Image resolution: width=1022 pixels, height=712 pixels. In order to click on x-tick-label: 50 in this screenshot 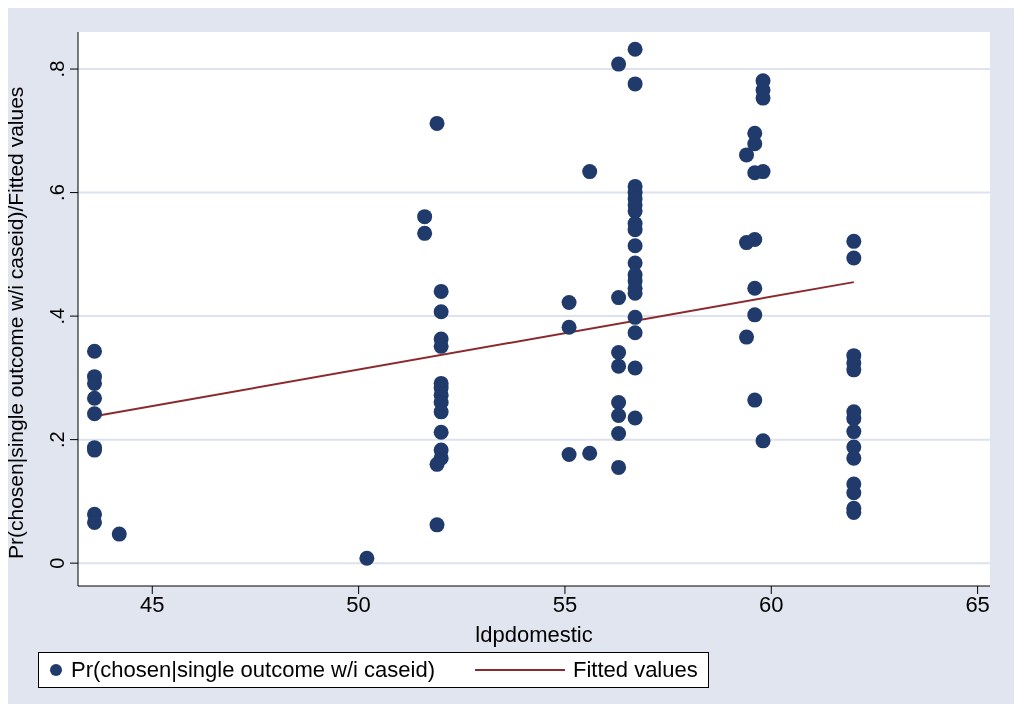, I will do `click(358, 604)`.